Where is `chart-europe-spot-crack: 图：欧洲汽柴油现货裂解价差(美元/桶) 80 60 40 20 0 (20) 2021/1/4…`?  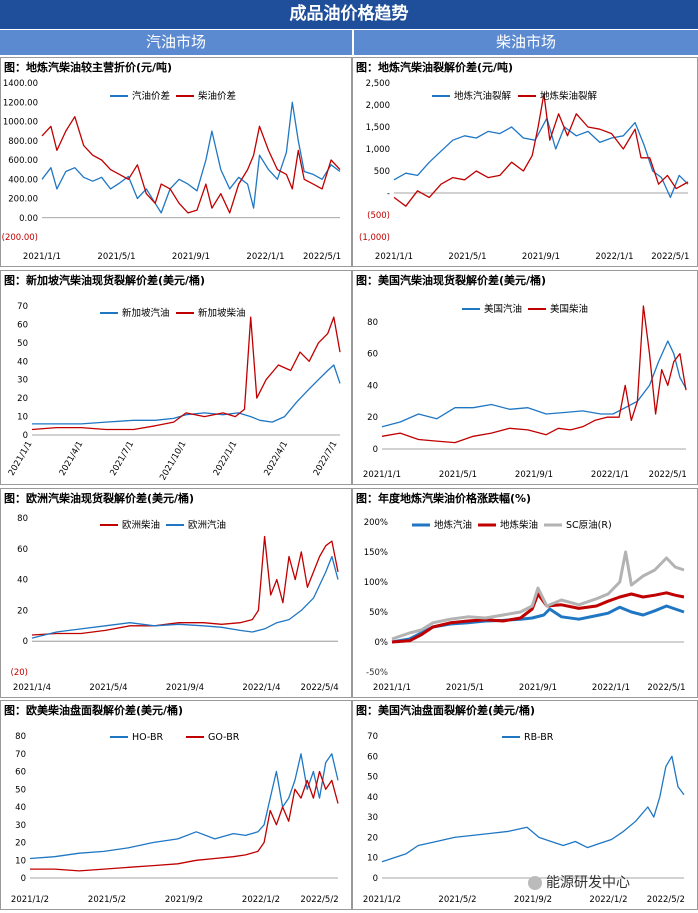 chart-europe-spot-crack: 图：欧洲汽柴油现货裂解价差(美元/桶) 80 60 40 20 0 (20) 2021/1/4… is located at coordinates (176, 593).